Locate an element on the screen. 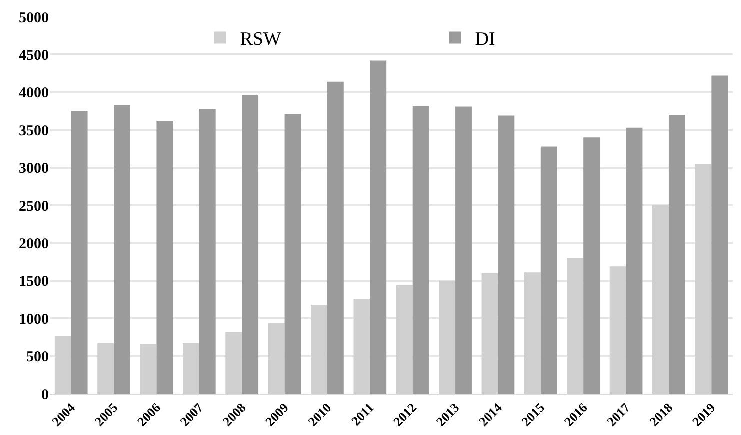 The image size is (741, 435). y-tick-label: 4500 is located at coordinates (34, 56).